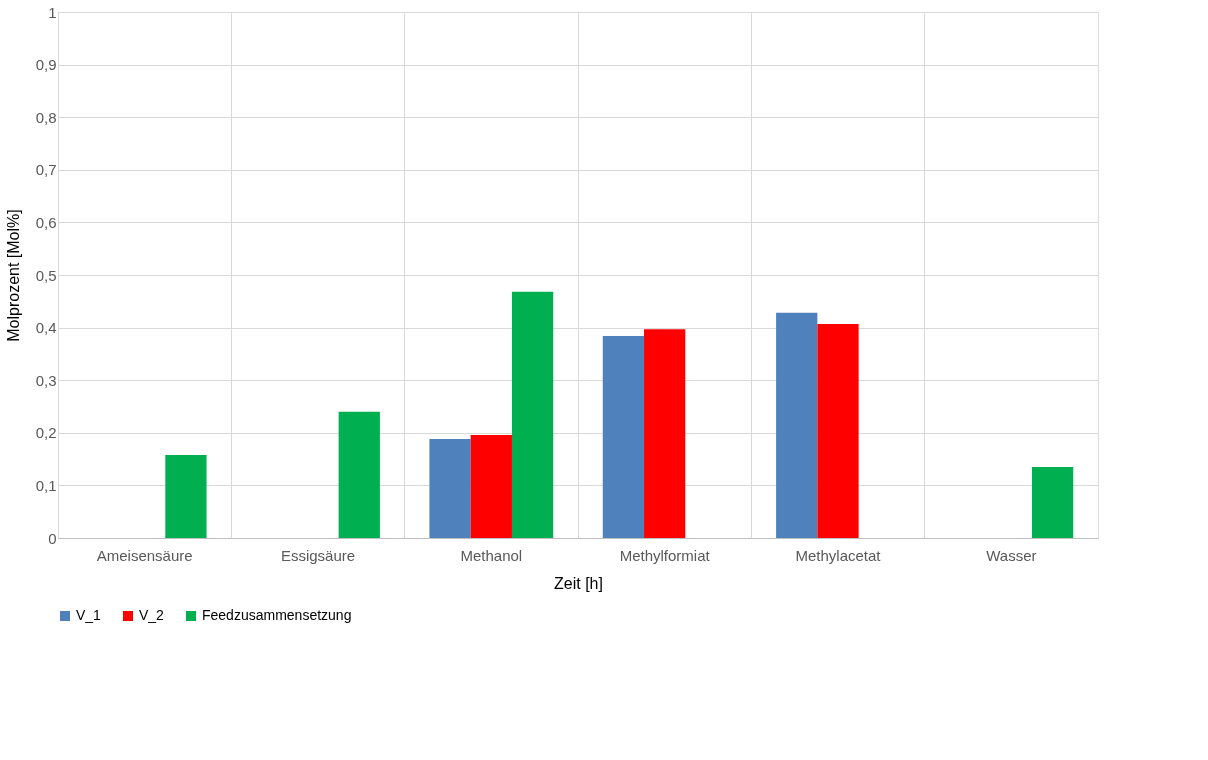  I want to click on y-tick-label: 0,7, so click(46, 170).